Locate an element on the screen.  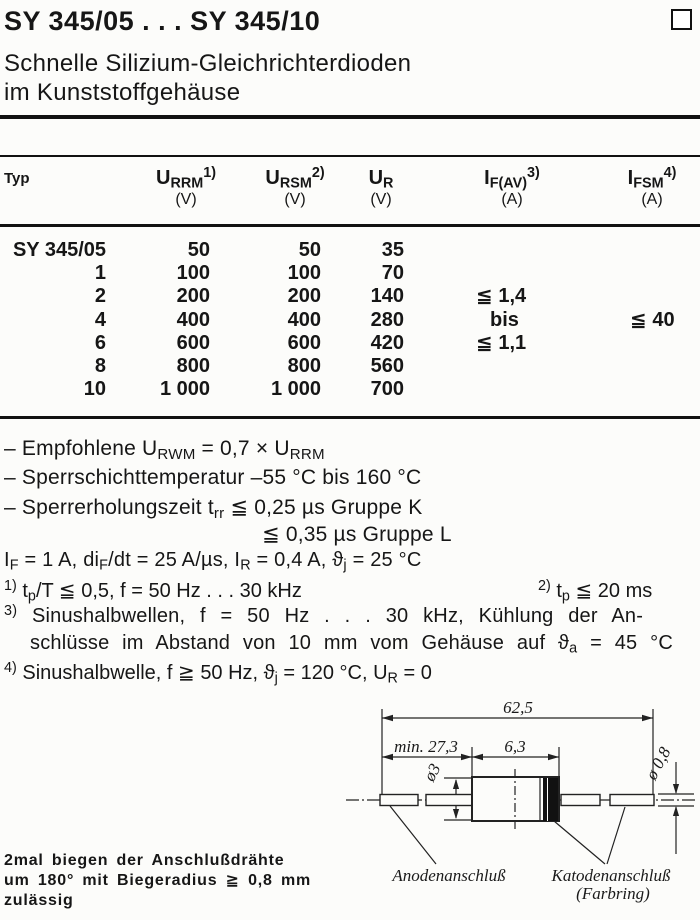
cell-urrm: 1 000 is located at coordinates (184, 389).